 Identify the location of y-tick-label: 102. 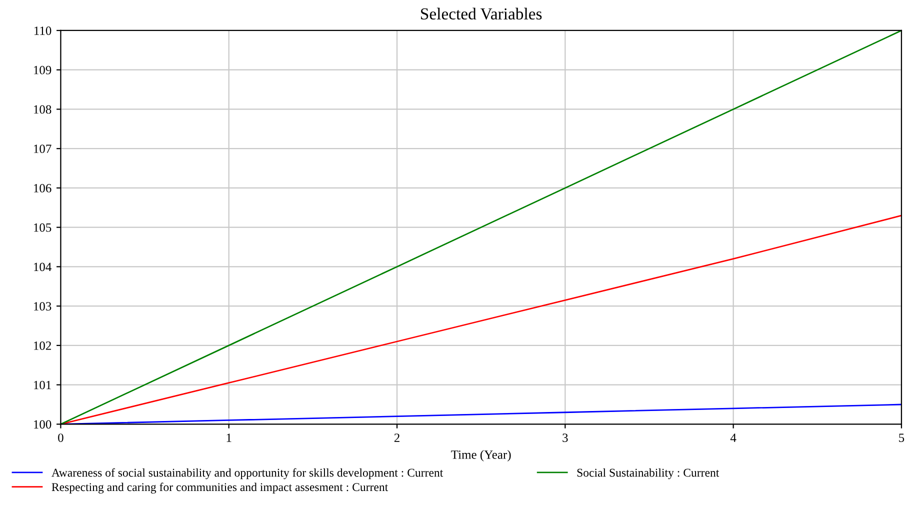
(42, 345).